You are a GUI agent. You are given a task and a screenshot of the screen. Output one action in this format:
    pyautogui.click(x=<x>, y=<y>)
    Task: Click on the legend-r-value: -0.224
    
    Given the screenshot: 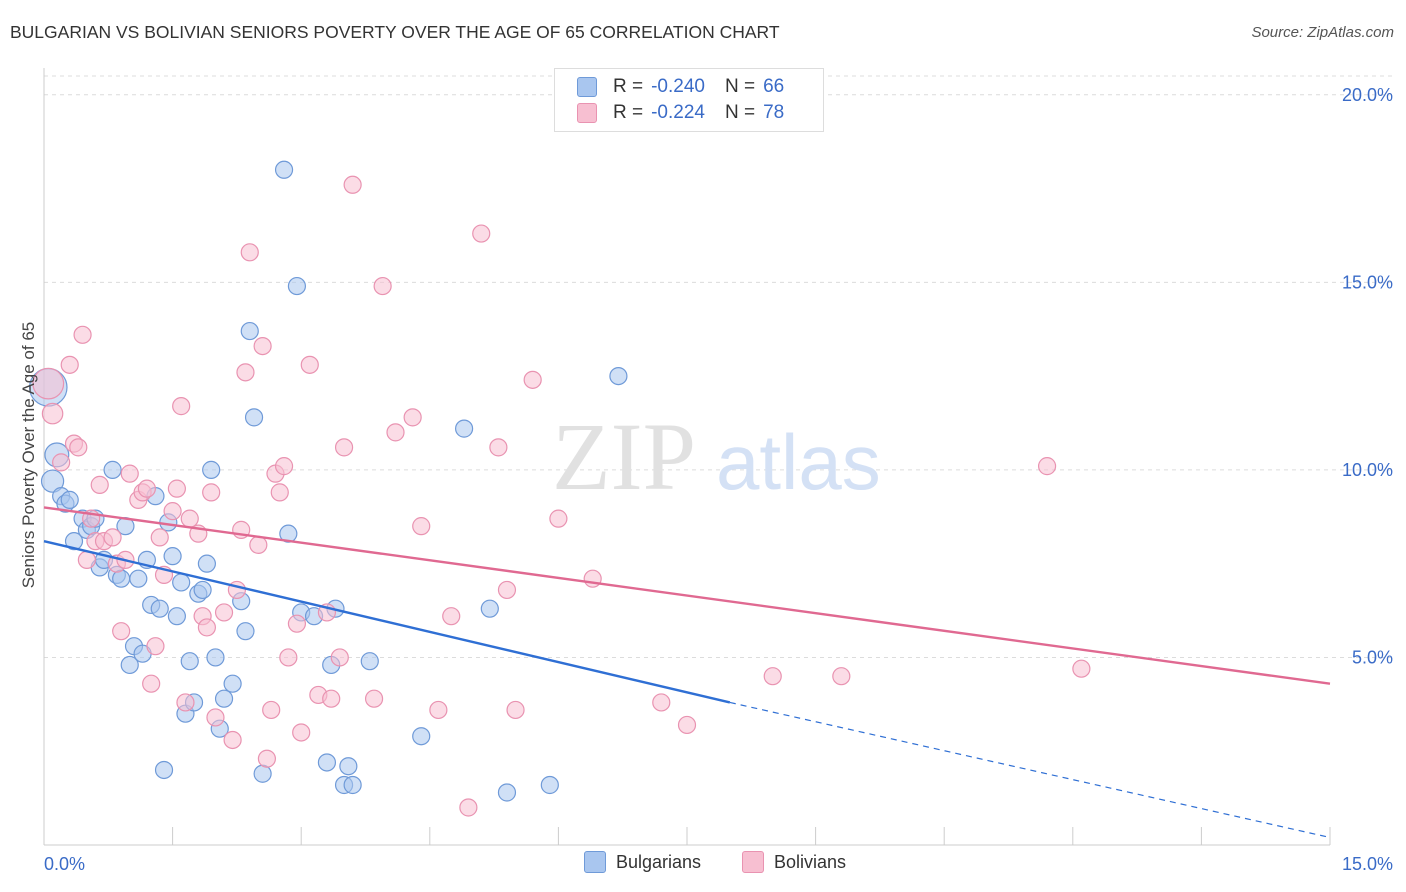 What is the action you would take?
    pyautogui.click(x=678, y=112)
    